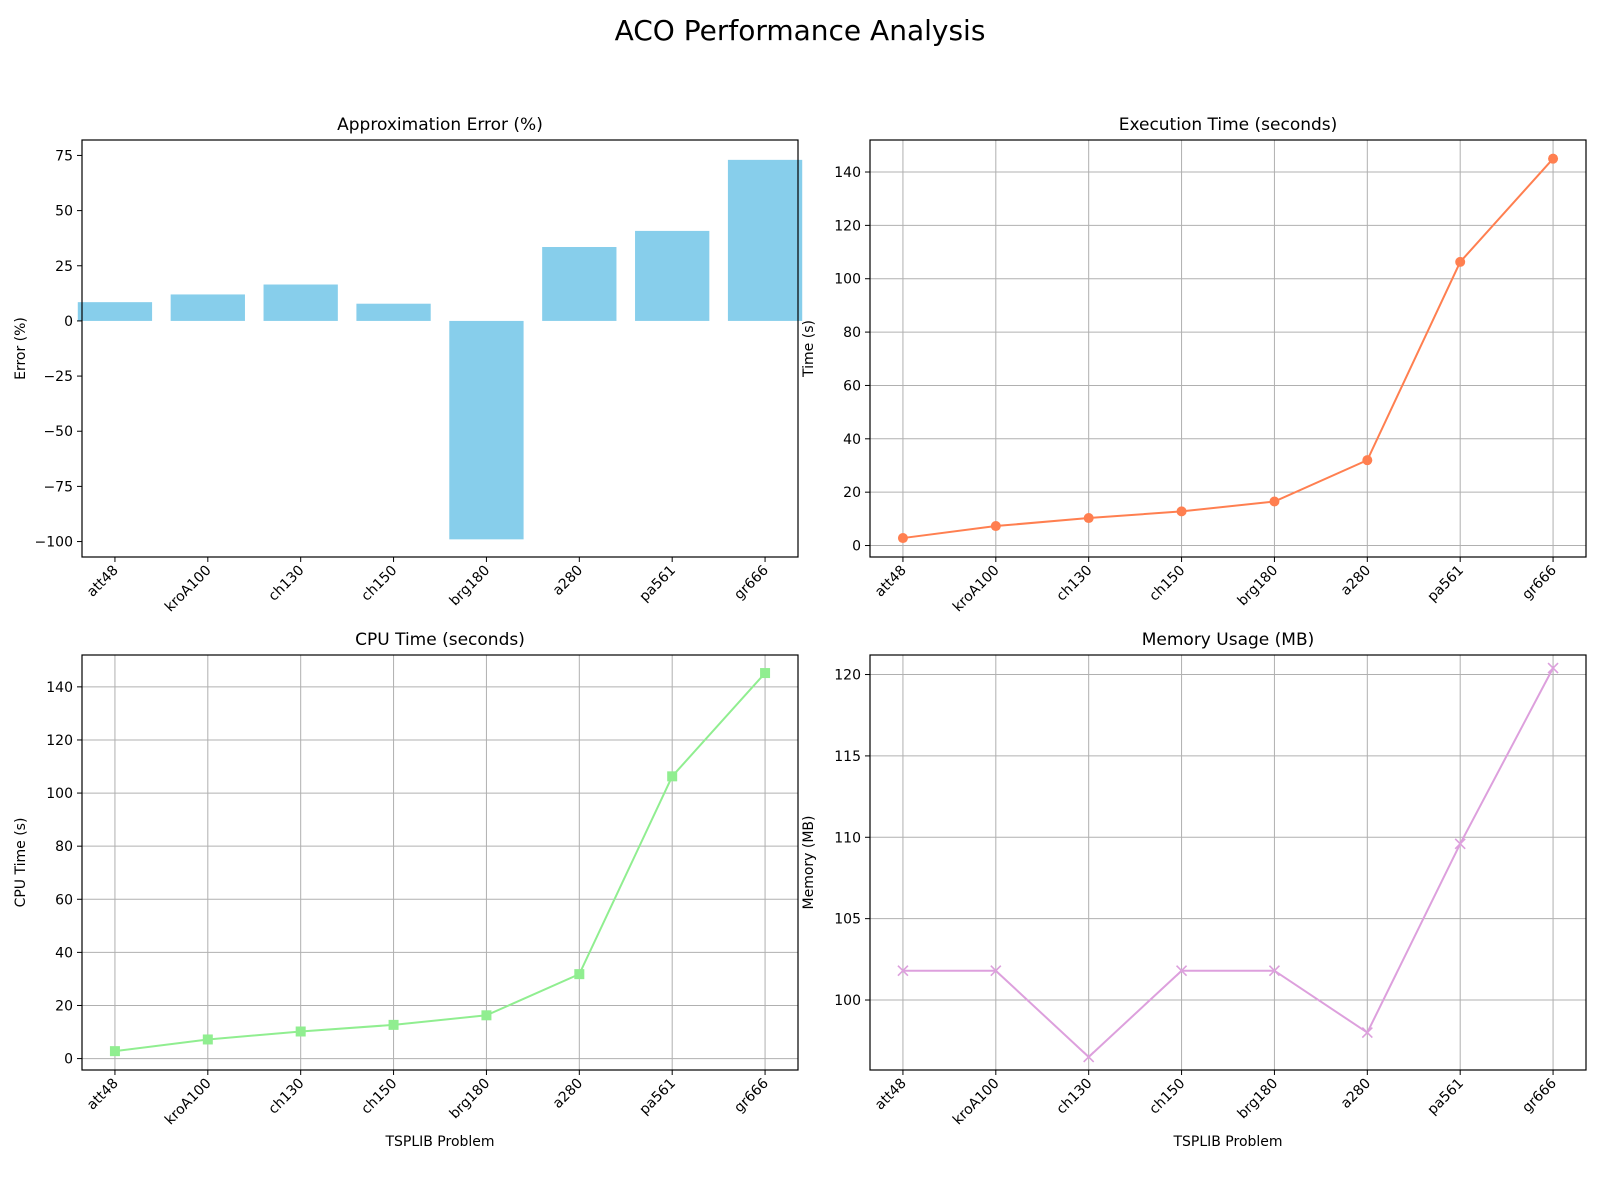  Describe the element at coordinates (58, 487) in the screenshot. I see `y-tick-label: −75` at that location.